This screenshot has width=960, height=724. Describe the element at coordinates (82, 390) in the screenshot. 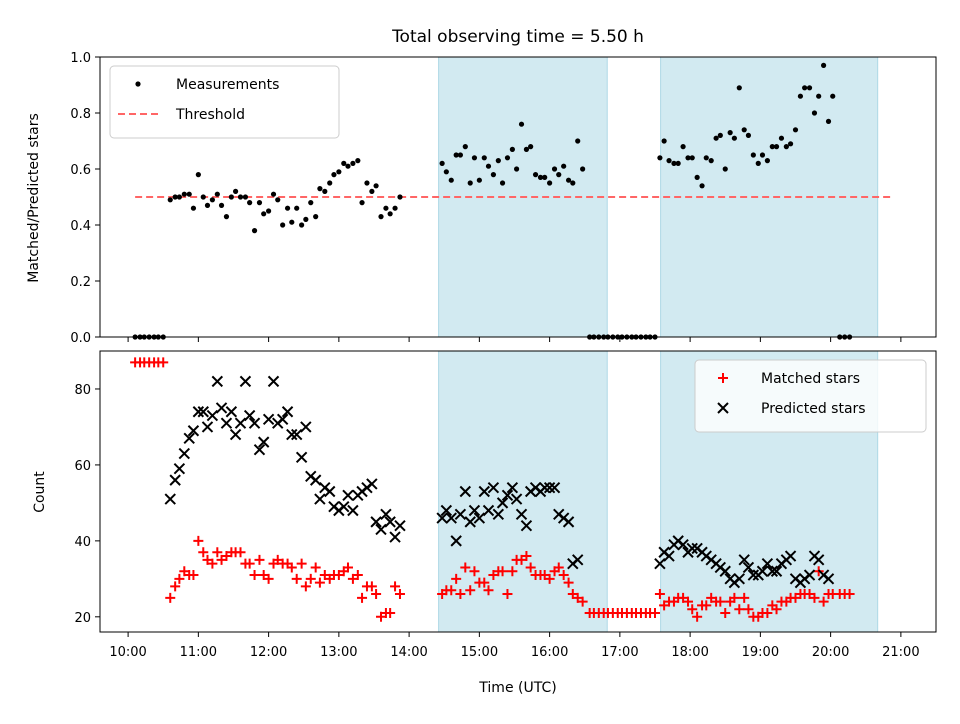

I see `bottom-y-tick-label-4: 80` at that location.